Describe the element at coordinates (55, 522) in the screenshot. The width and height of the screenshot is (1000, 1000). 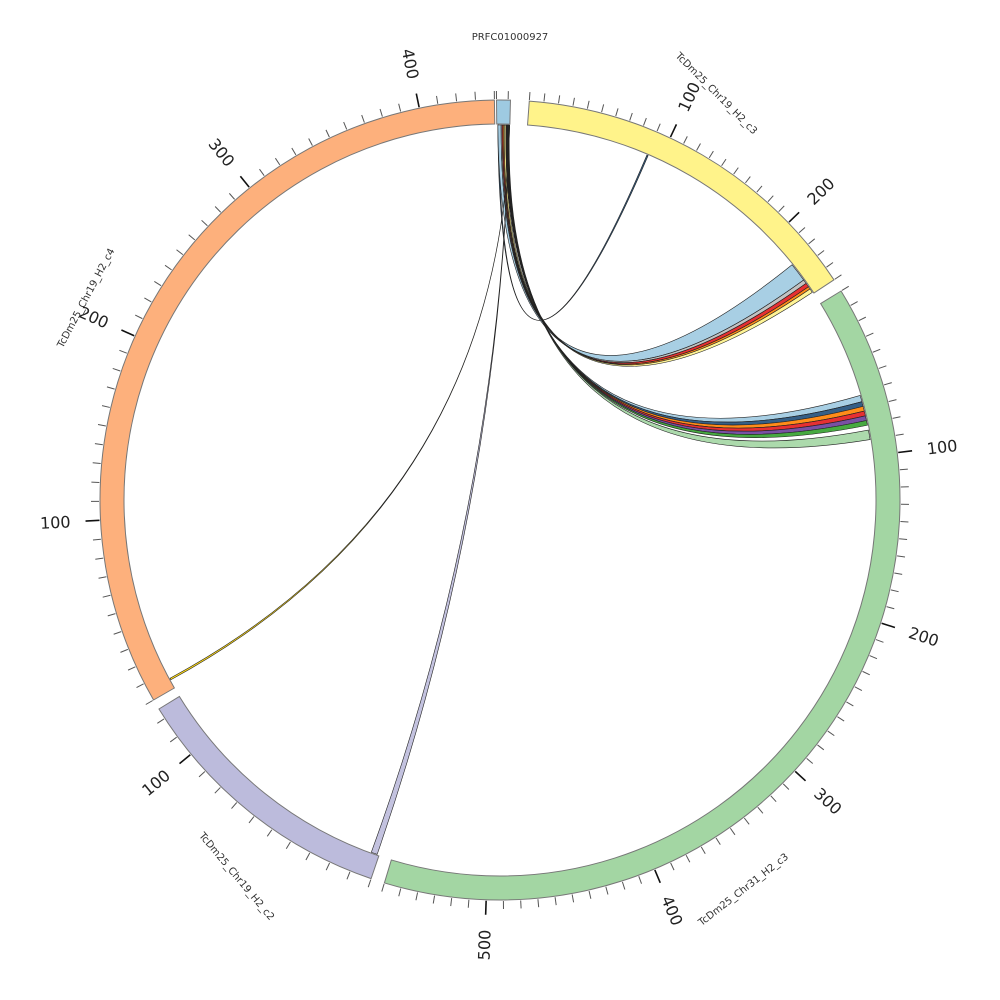
I see `tick-label: 100` at that location.